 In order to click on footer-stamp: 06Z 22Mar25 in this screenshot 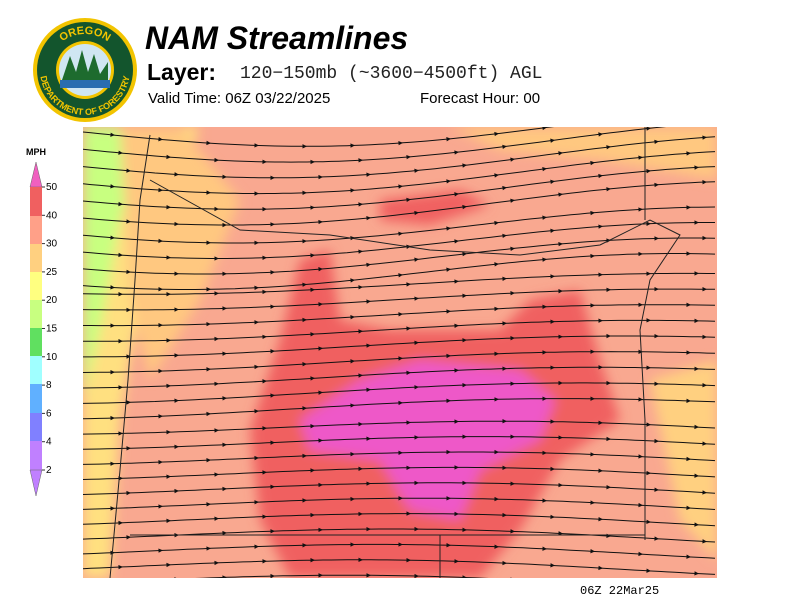, I will do `click(619, 591)`.